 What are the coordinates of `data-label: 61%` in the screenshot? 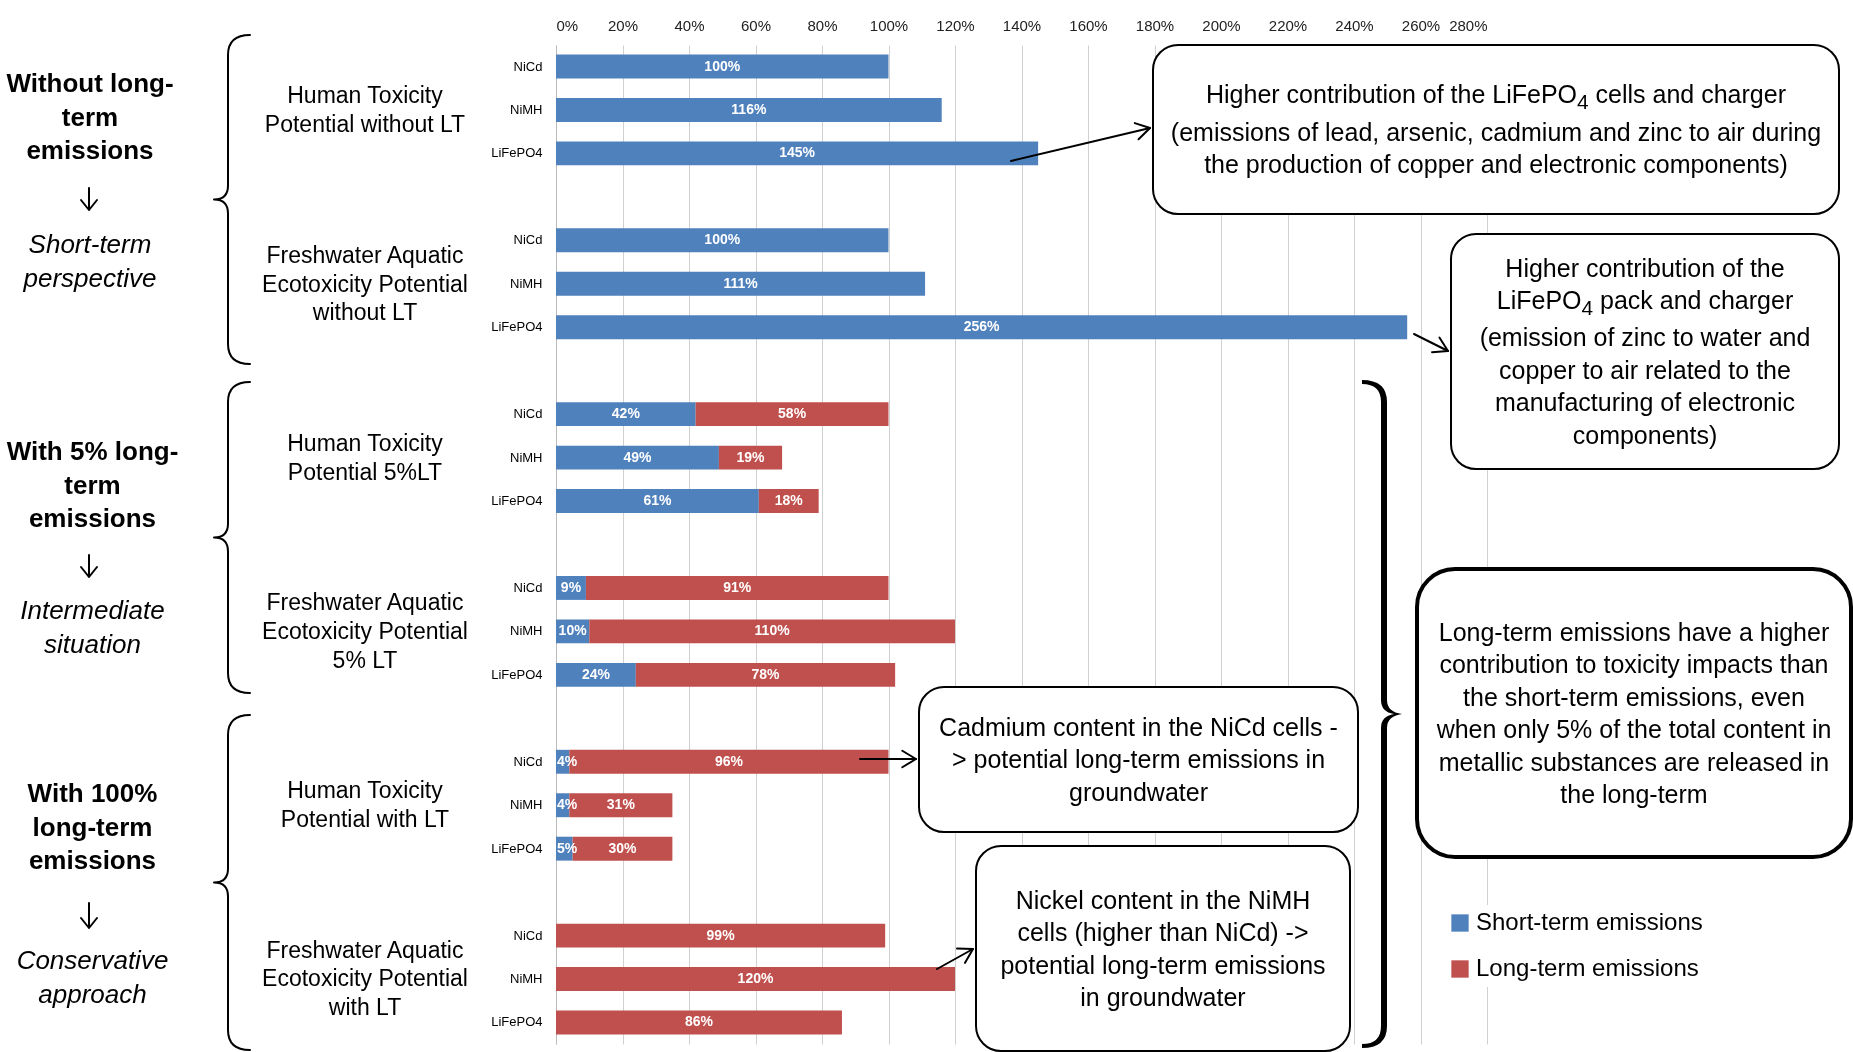 It's located at (657, 500).